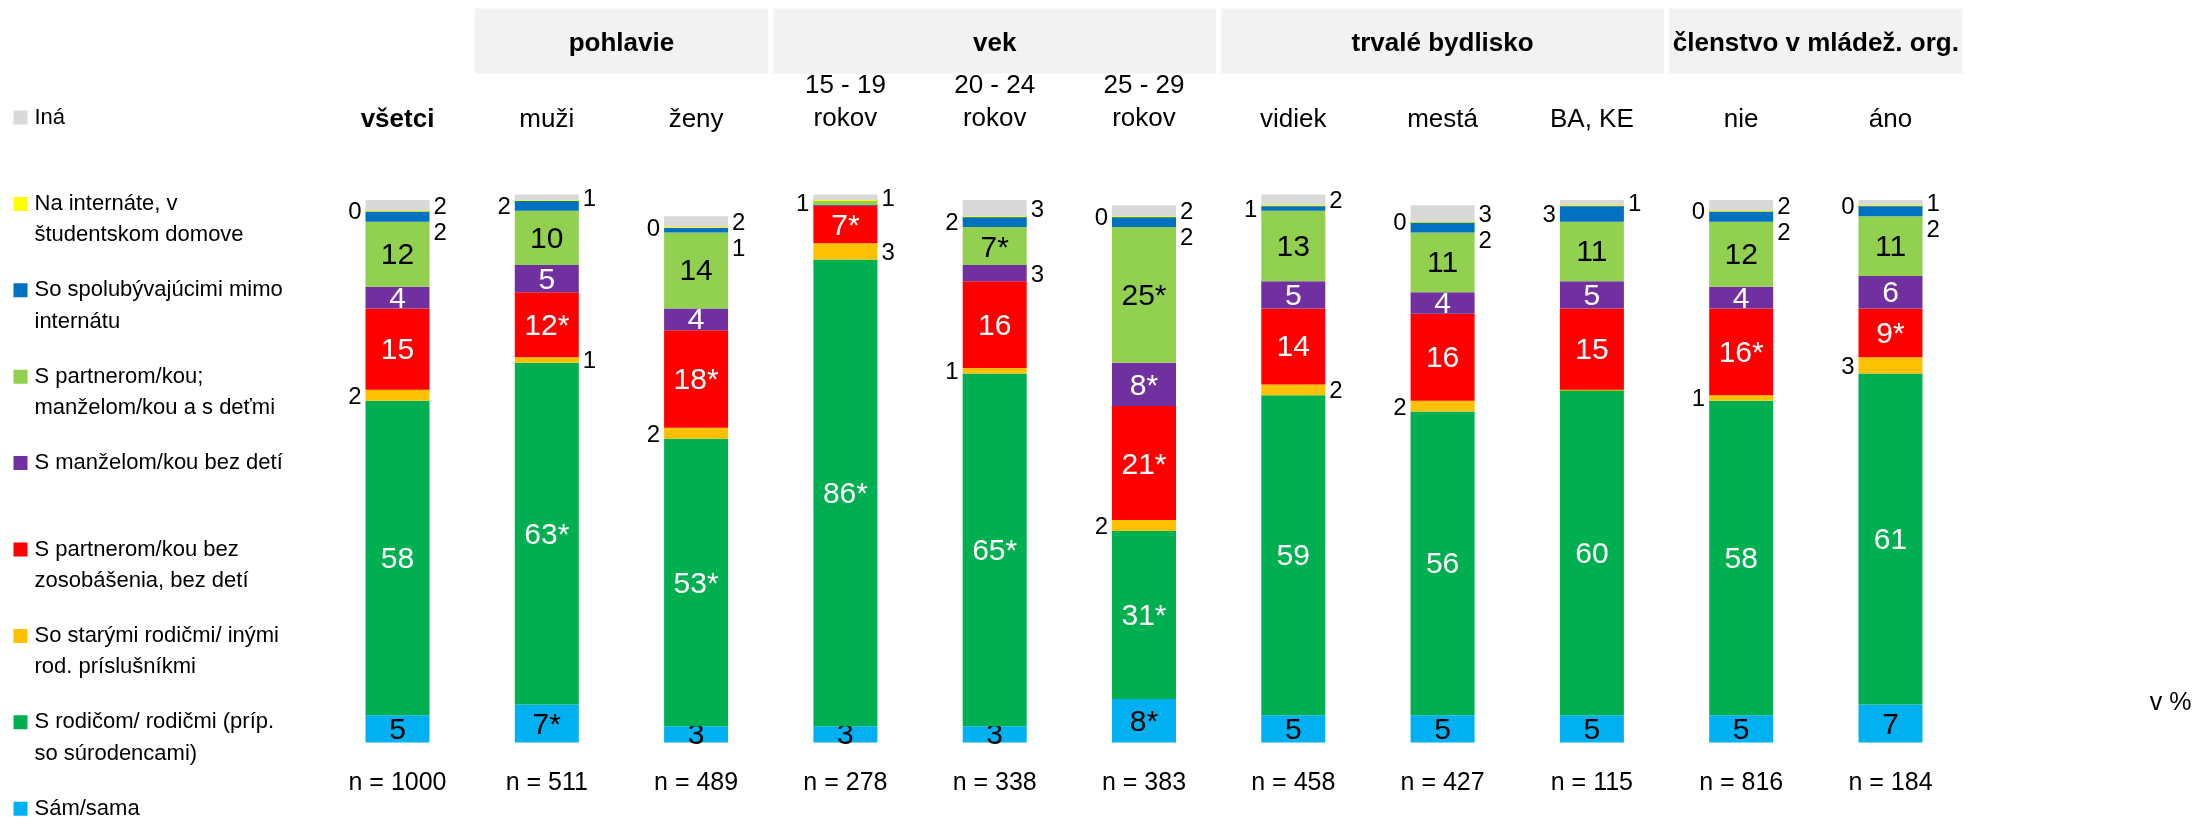  I want to click on text: n = 458, so click(1293, 780).